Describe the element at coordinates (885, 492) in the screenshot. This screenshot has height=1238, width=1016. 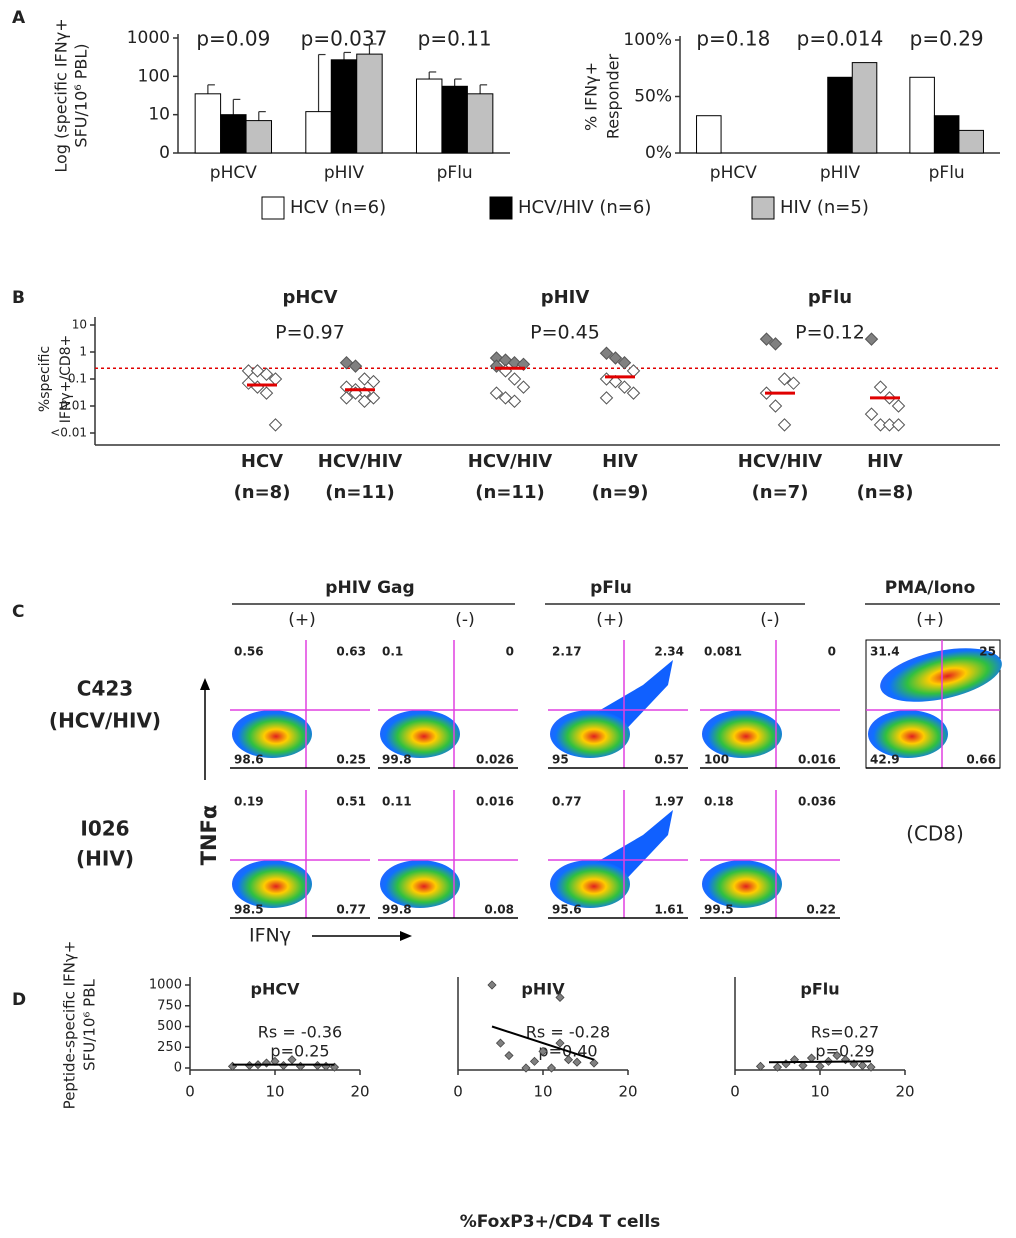
I see `x-tick-label: (n=8)` at that location.